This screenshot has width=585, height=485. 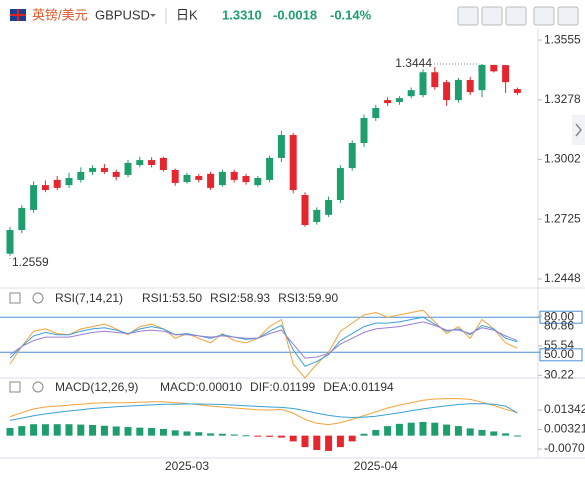 I want to click on legend-entry: MACD:0.00010, so click(x=201, y=387).